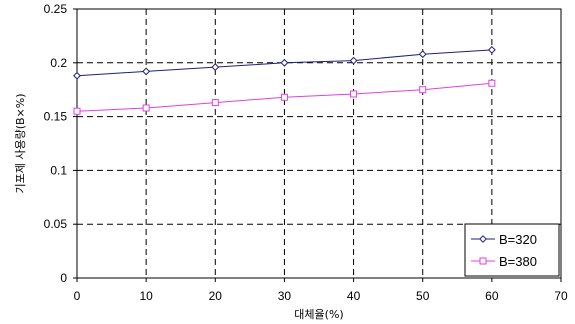 This screenshot has width=575, height=324. Describe the element at coordinates (518, 239) in the screenshot. I see `legend-label: B=320` at that location.